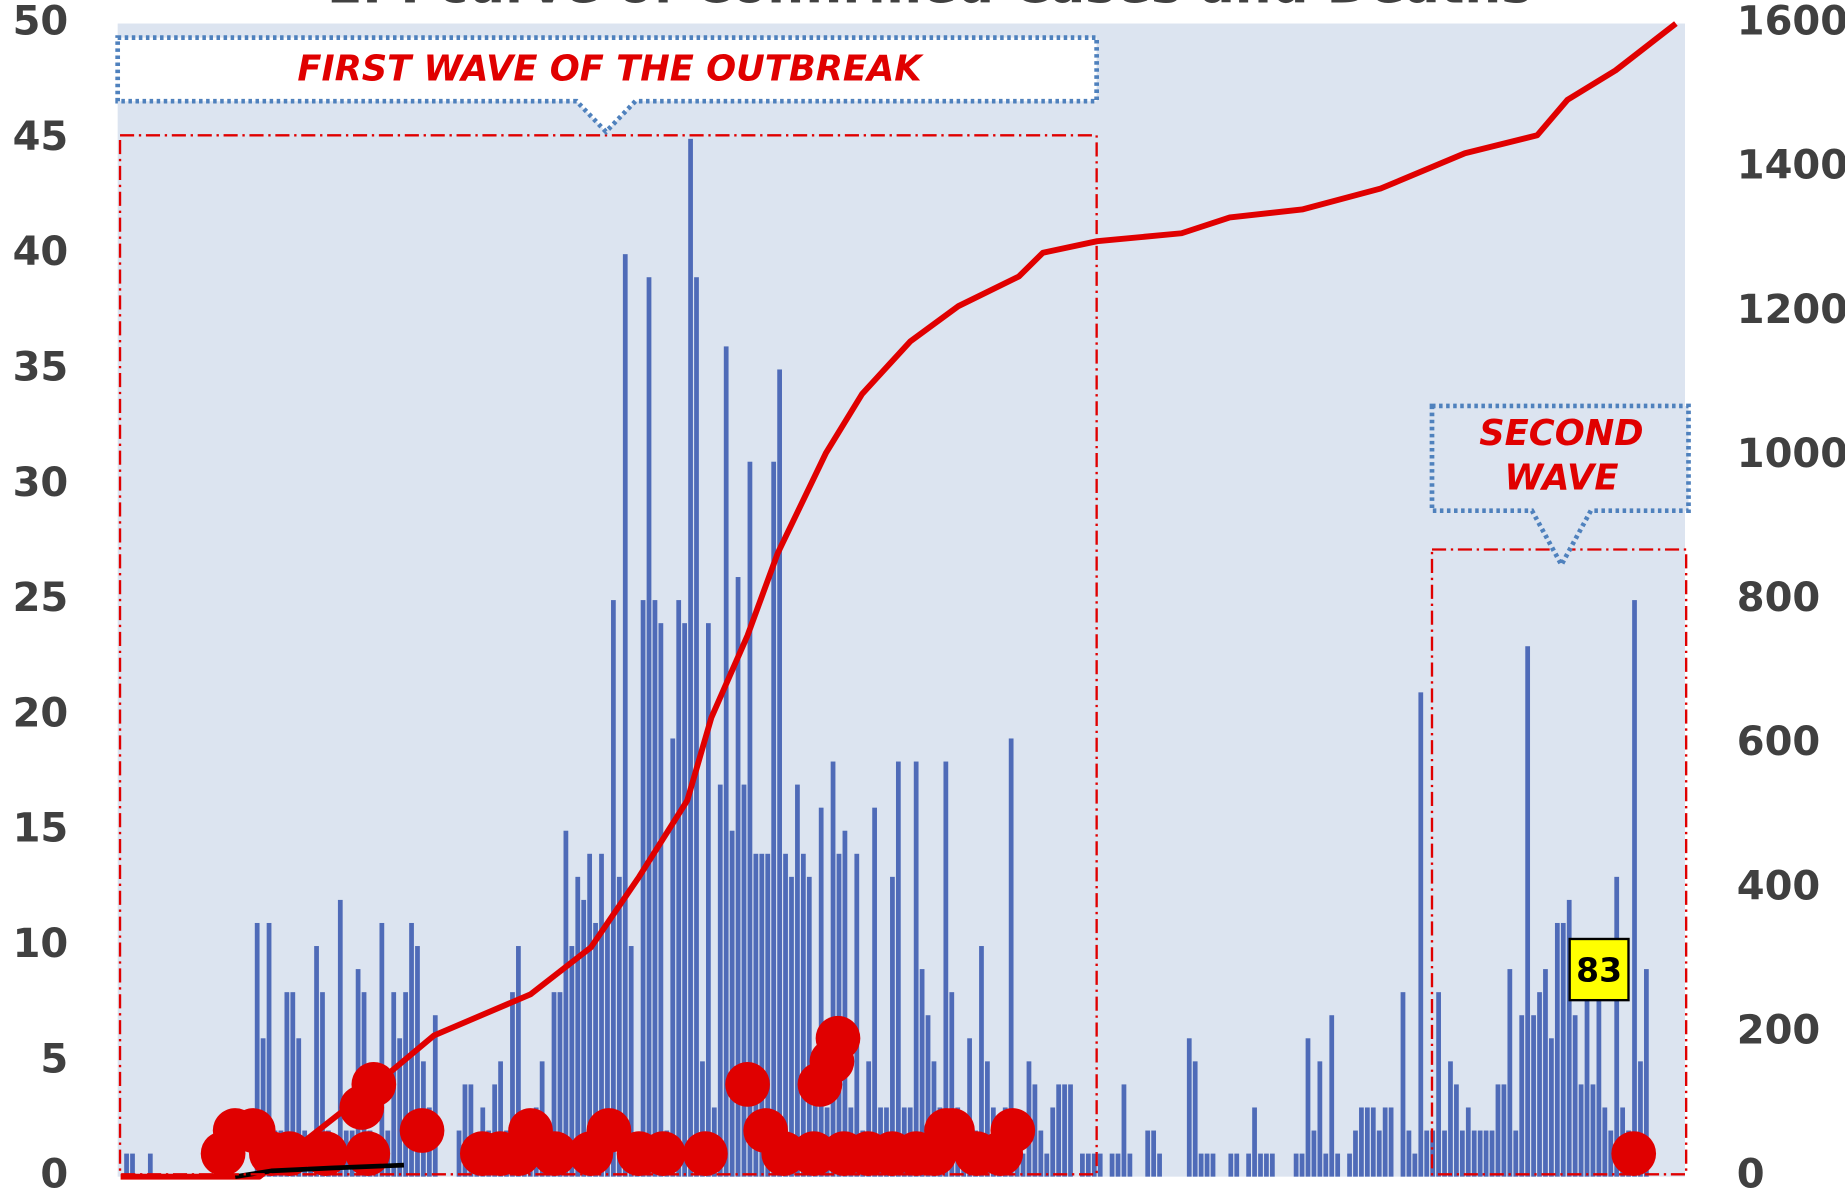 Image resolution: width=1845 pixels, height=1195 pixels. I want to click on annotation: SECOND WAVE, so click(1561, 456).